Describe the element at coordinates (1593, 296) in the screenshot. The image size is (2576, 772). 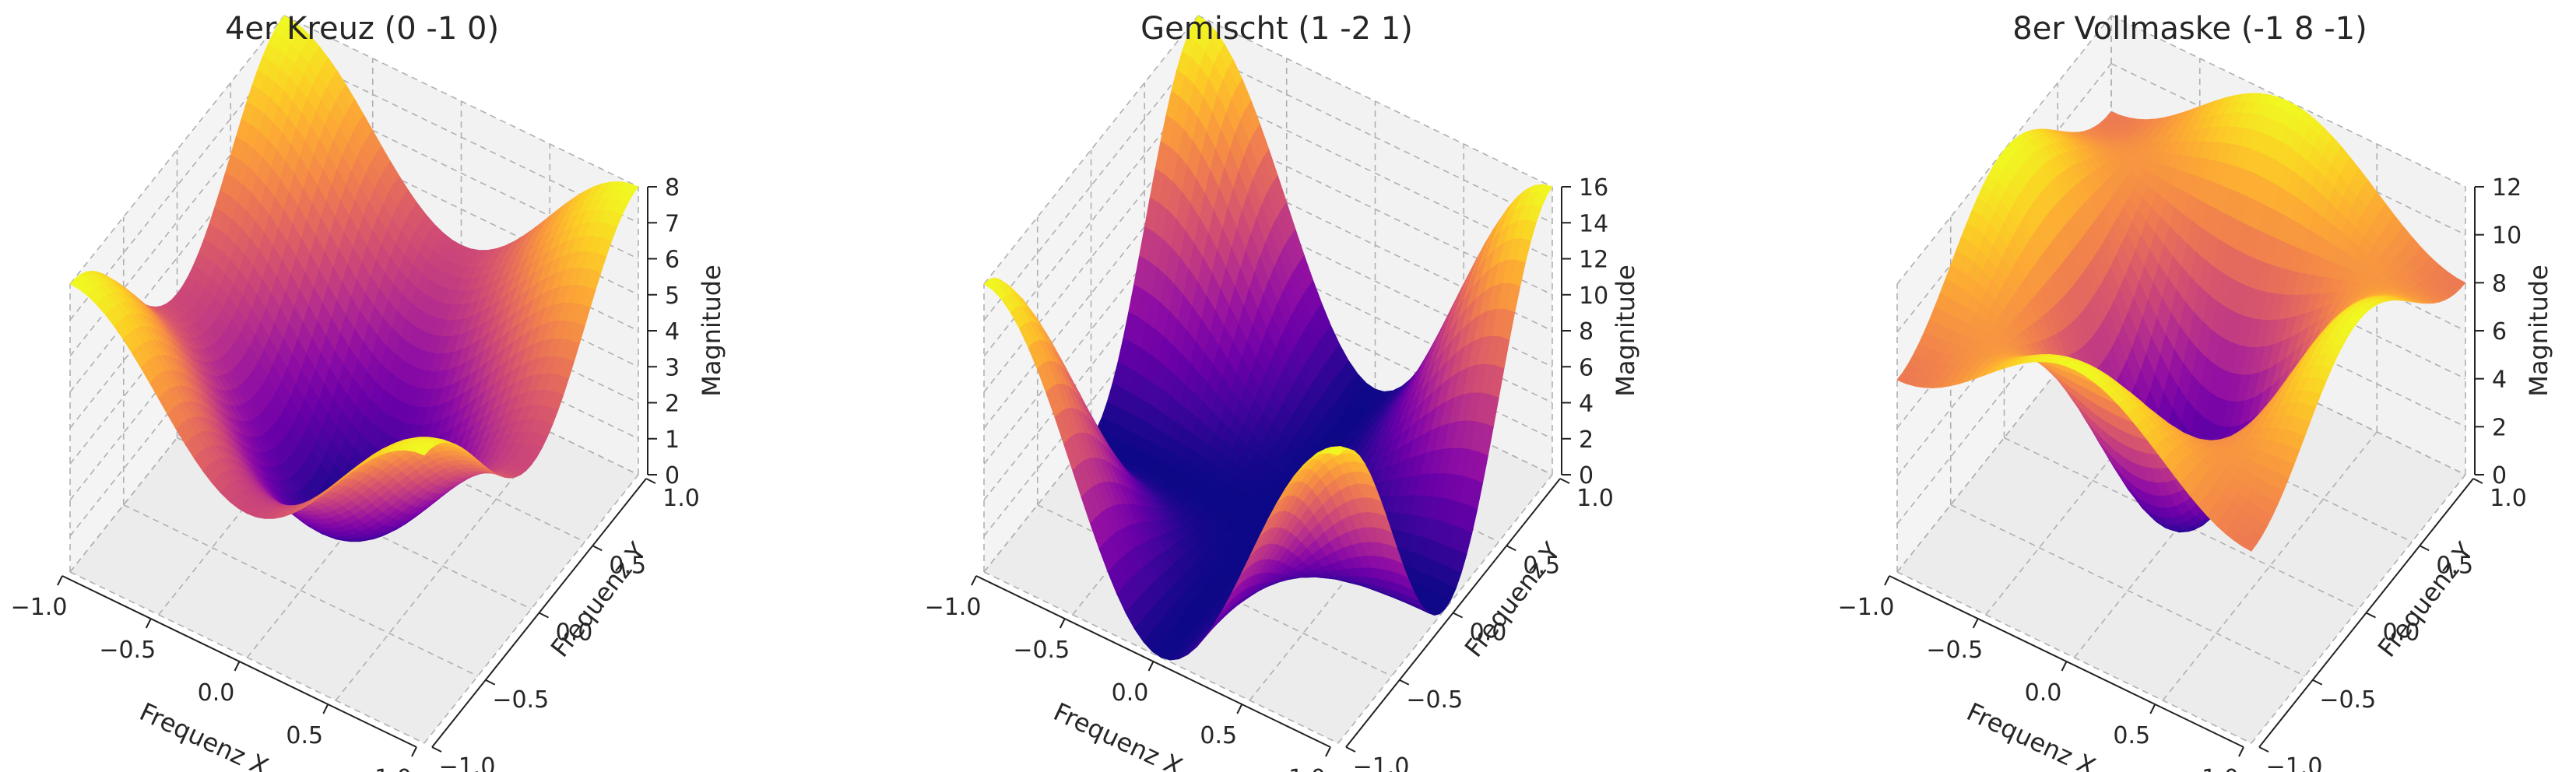
I see `z-tick-label: 10` at that location.